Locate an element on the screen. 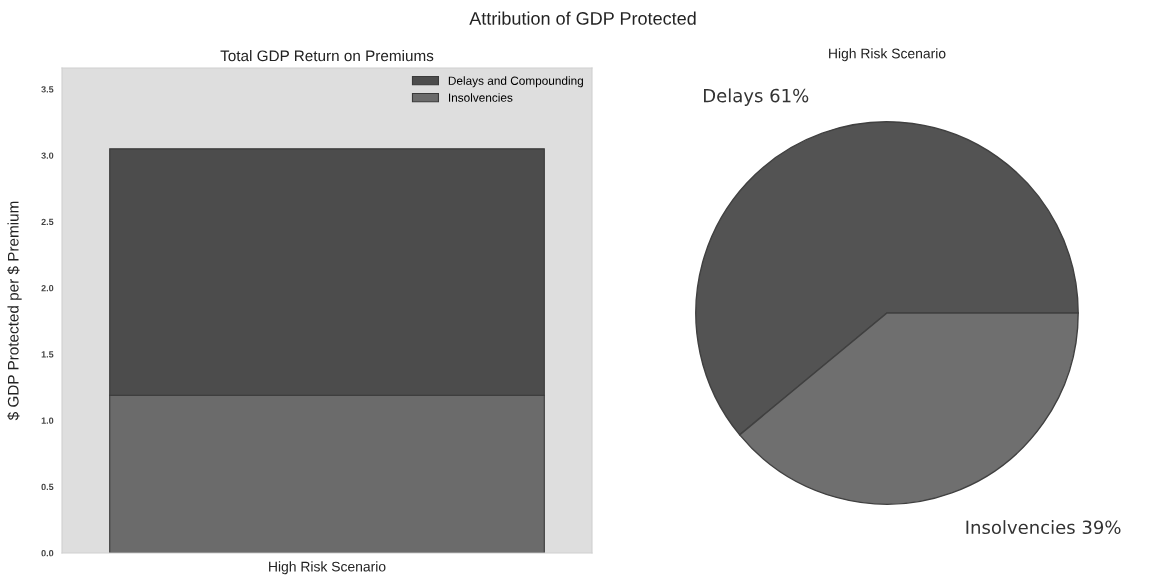 This screenshot has height=577, width=1166. y-tick-label: 2.5 is located at coordinates (47, 222).